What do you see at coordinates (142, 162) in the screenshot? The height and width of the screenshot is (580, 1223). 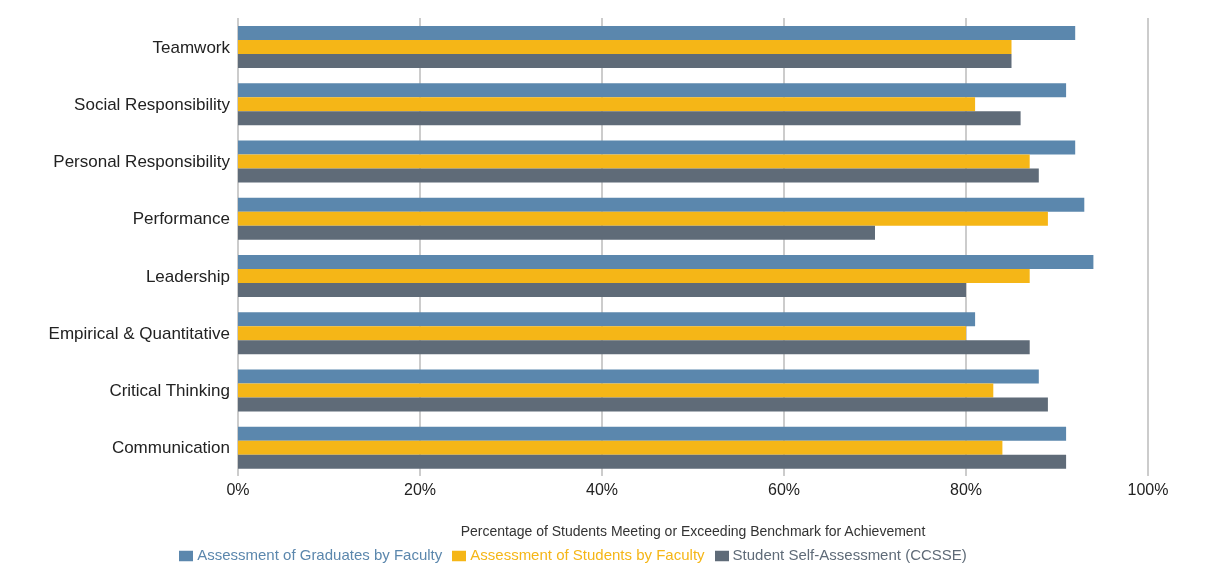 I see `y-tick-label: Personal Responsibility` at bounding box center [142, 162].